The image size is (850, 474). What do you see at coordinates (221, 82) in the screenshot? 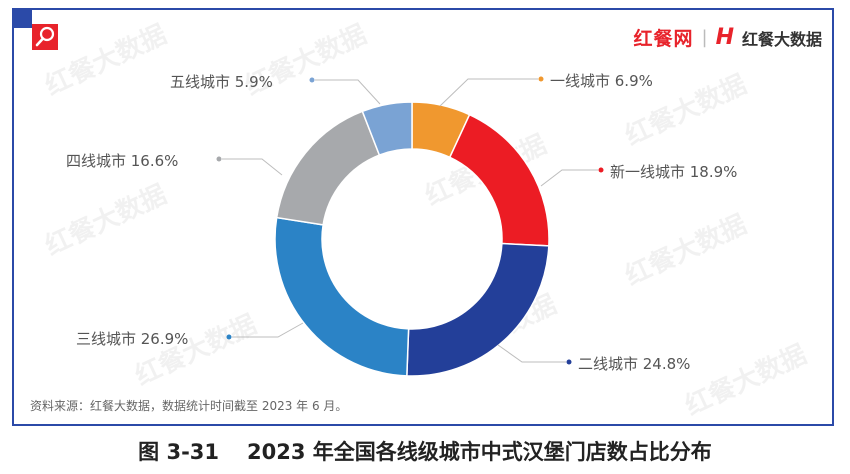
I see `label-tier5: 五线城市 5.9%` at bounding box center [221, 82].